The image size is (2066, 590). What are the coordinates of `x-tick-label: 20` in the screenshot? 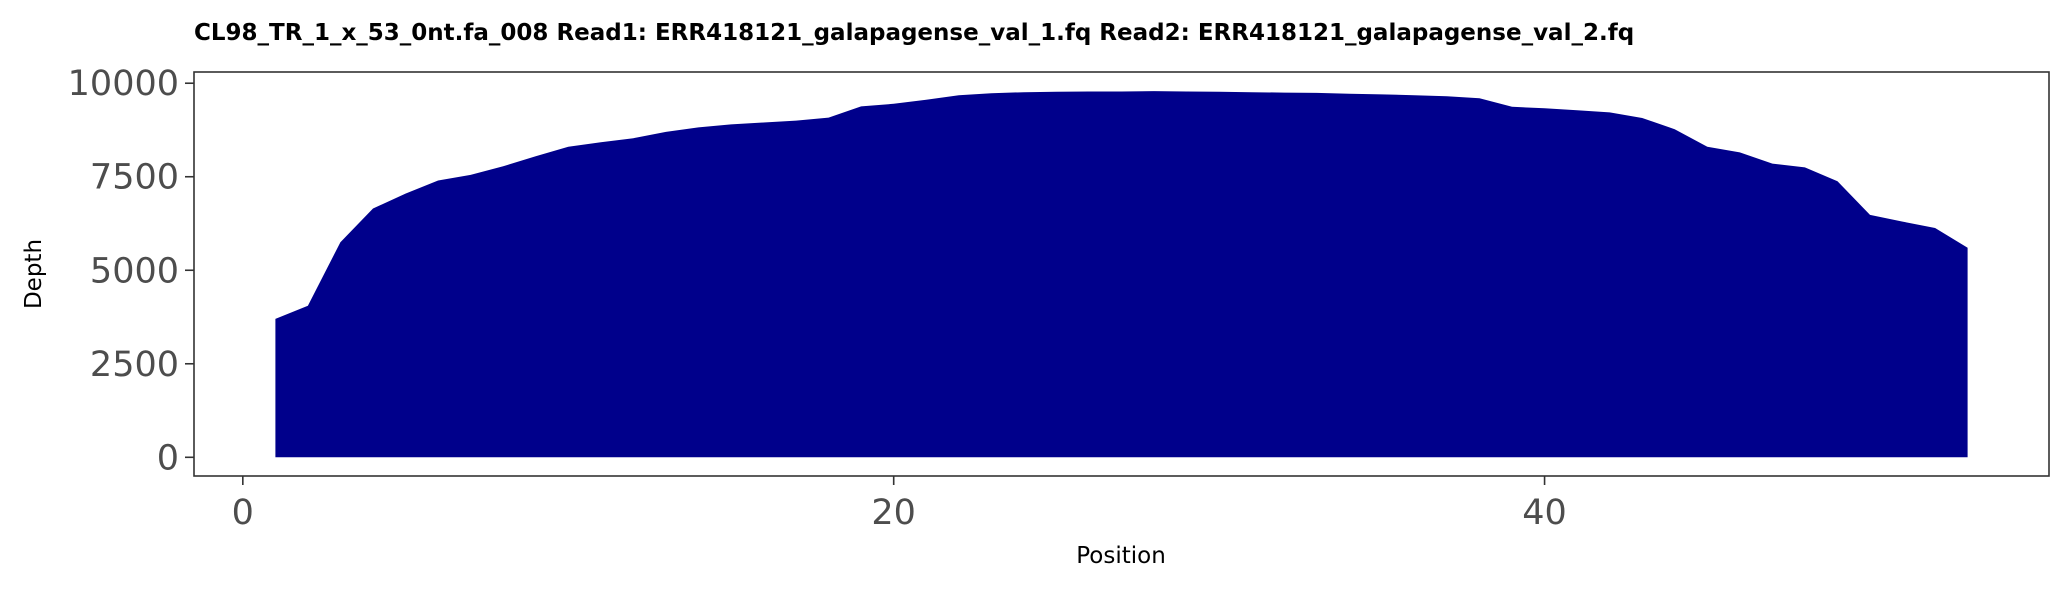 It's located at (893, 513).